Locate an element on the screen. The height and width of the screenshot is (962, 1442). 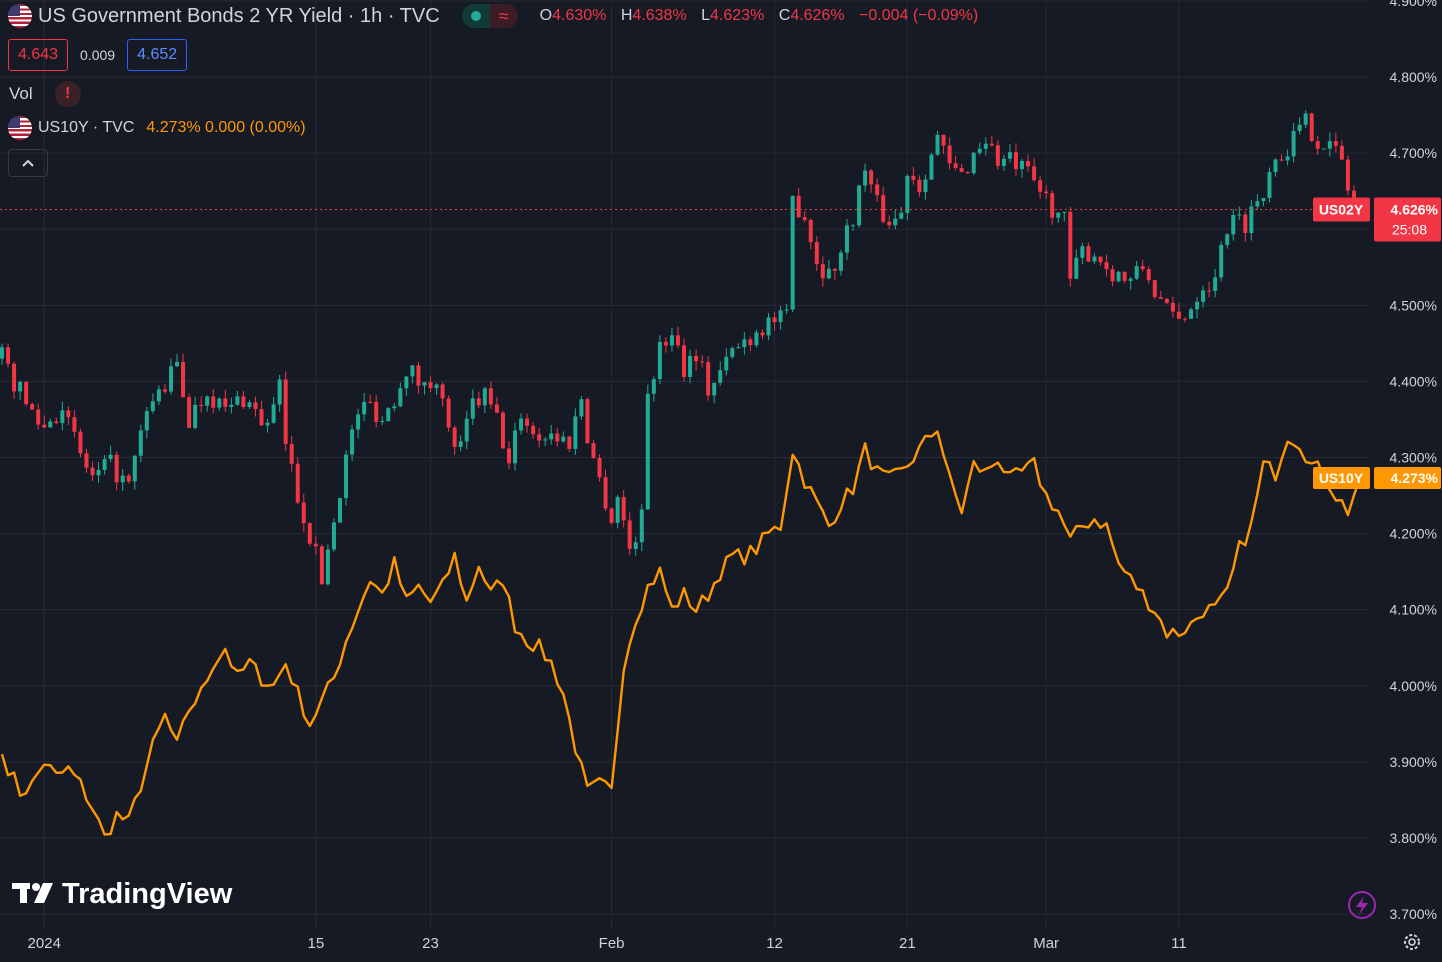
compare-legend: US10Y · TVC 4.273% 0.000 (0.00%) is located at coordinates (157, 128).